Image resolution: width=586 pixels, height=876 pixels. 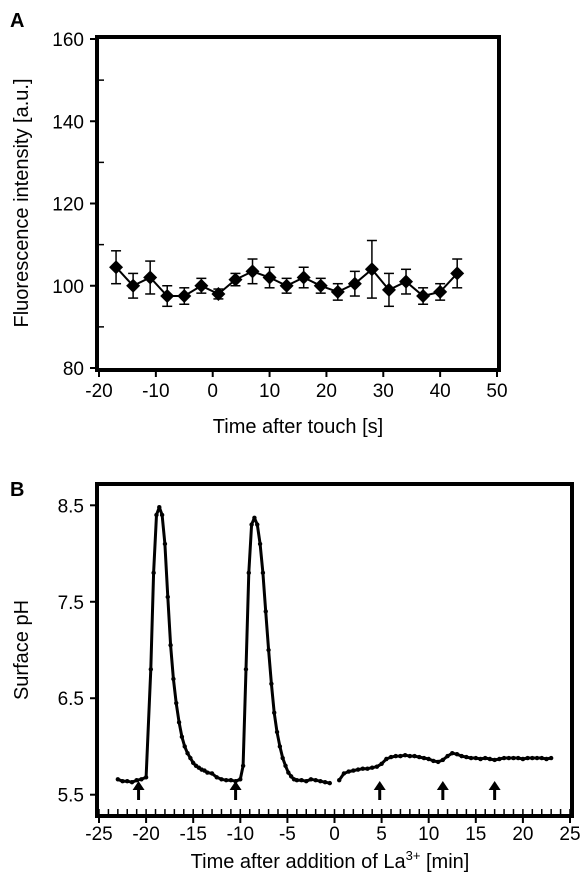 What do you see at coordinates (475, 834) in the screenshot?
I see `b-x-tick-label: 15` at bounding box center [475, 834].